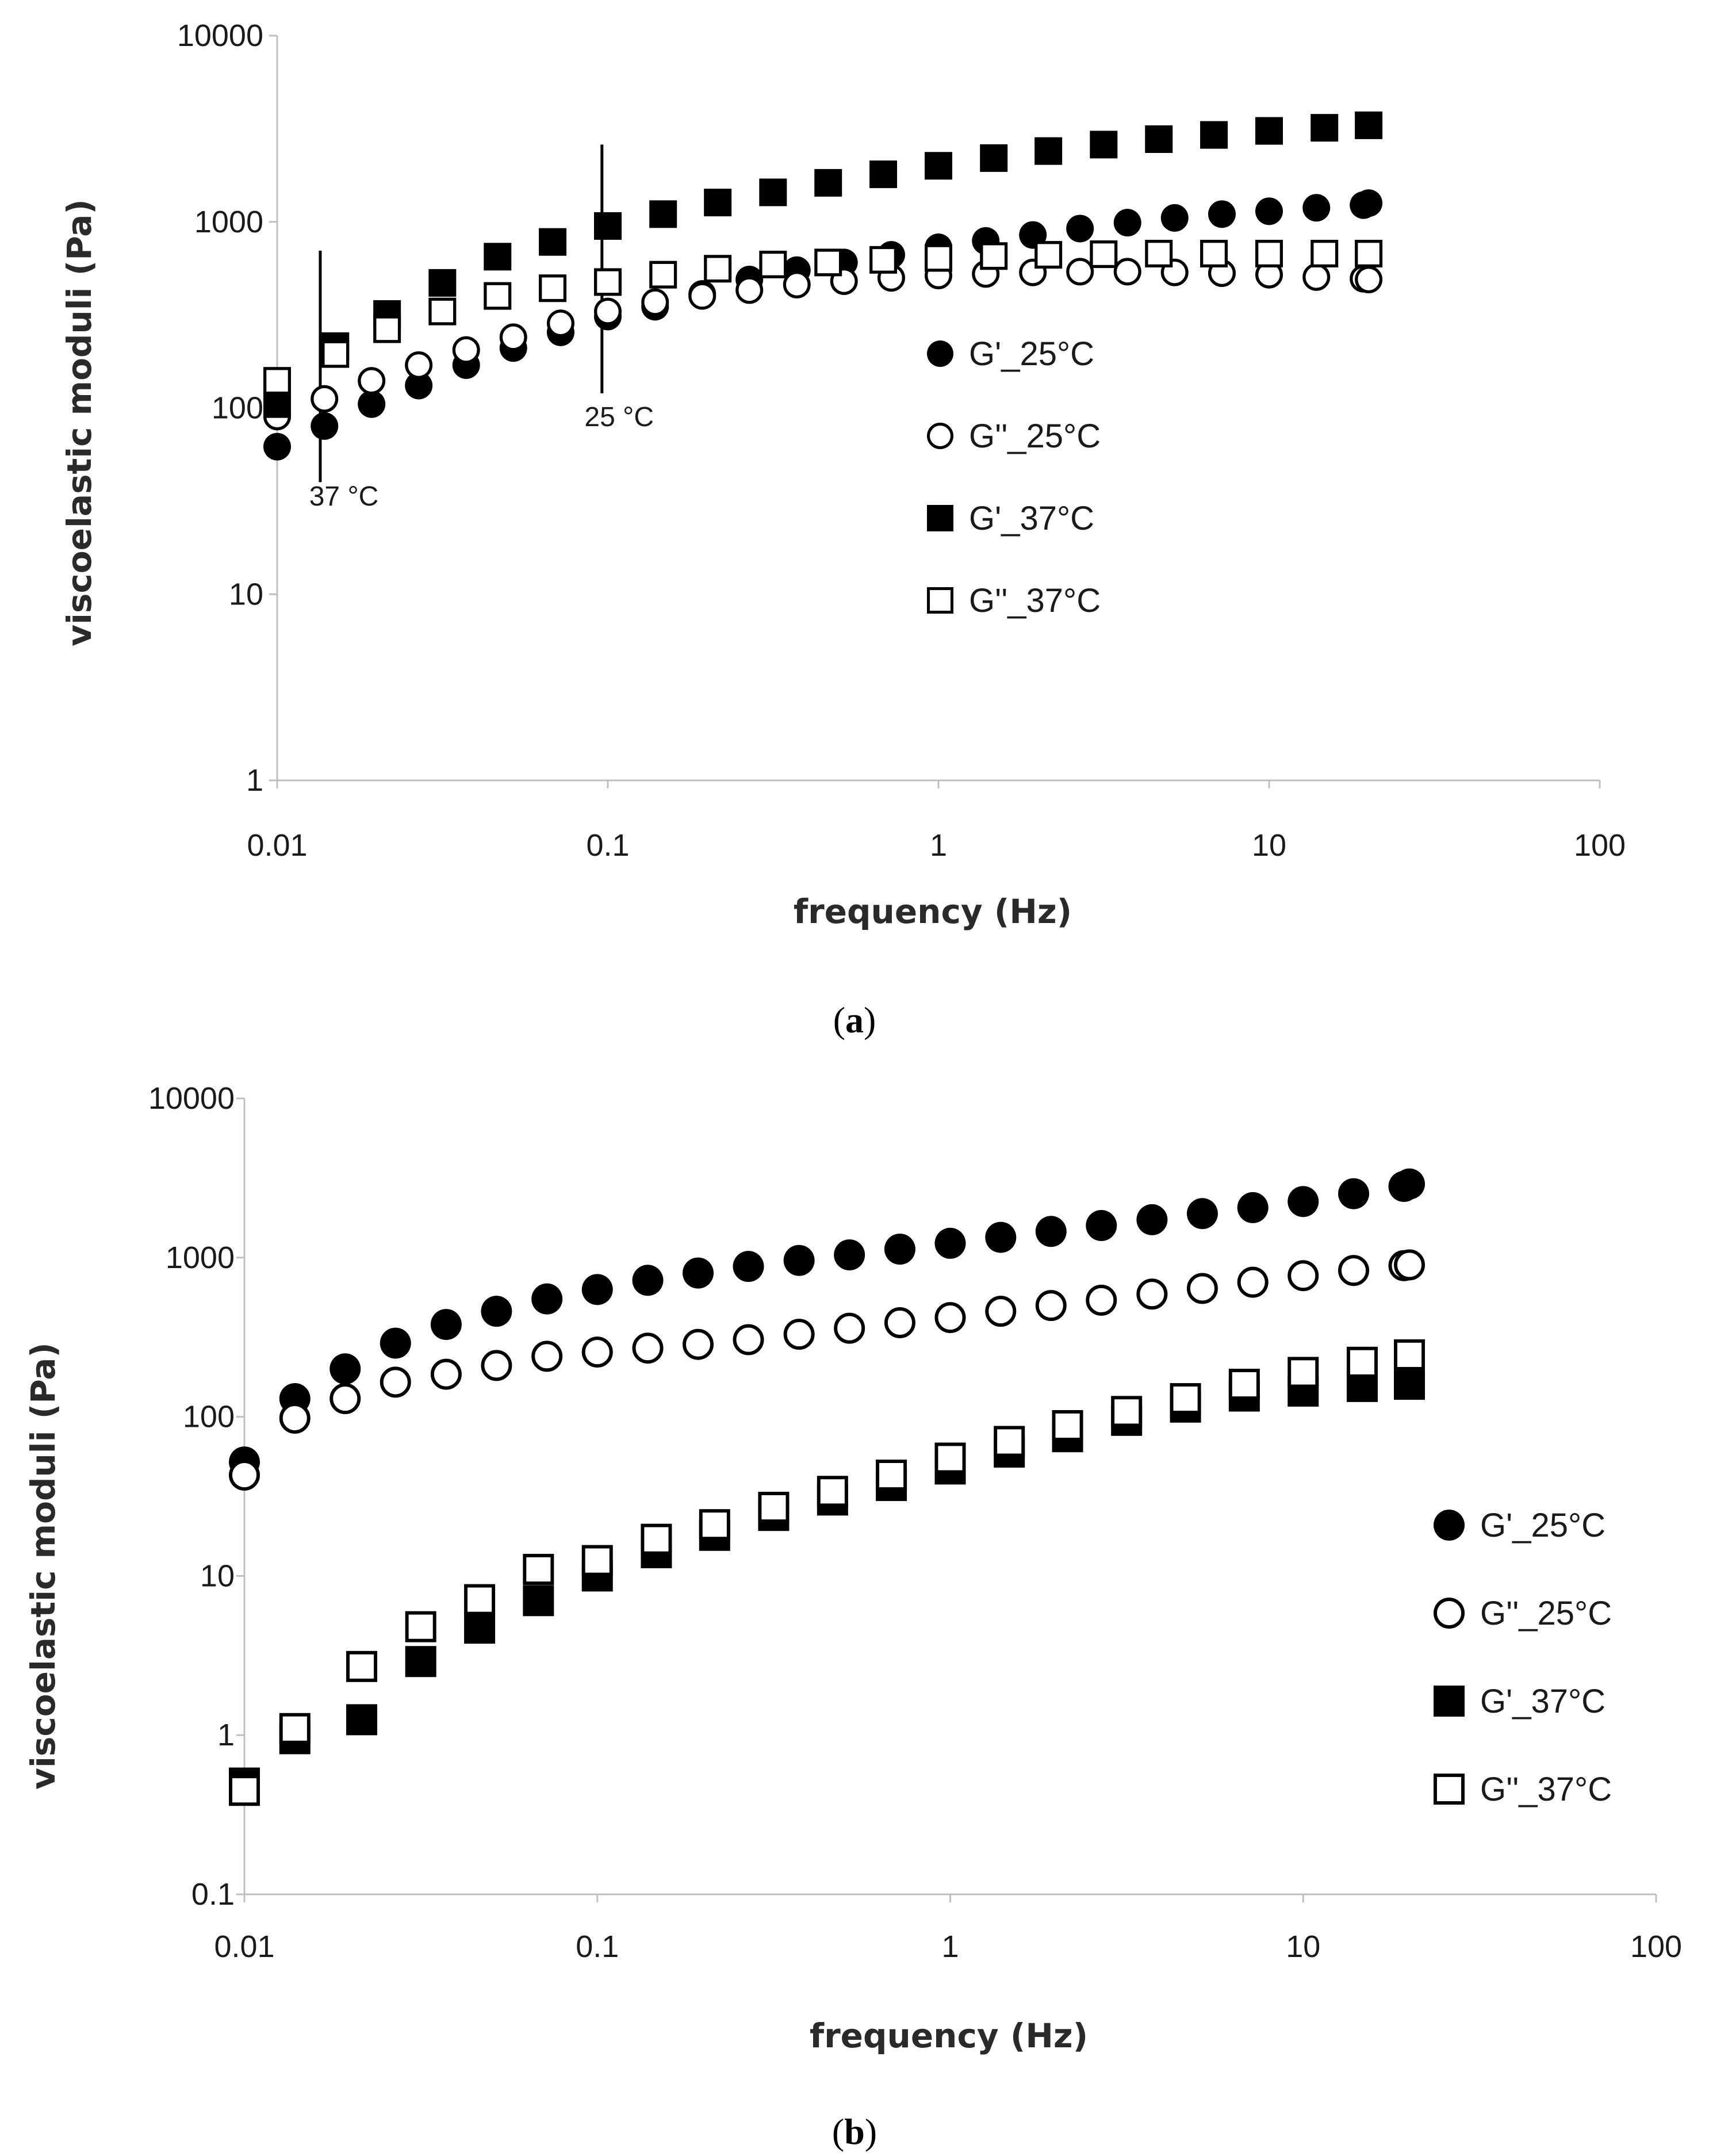 Image resolution: width=1709 pixels, height=2156 pixels. I want to click on legend-label-a: G''_37°C, so click(1035, 601).